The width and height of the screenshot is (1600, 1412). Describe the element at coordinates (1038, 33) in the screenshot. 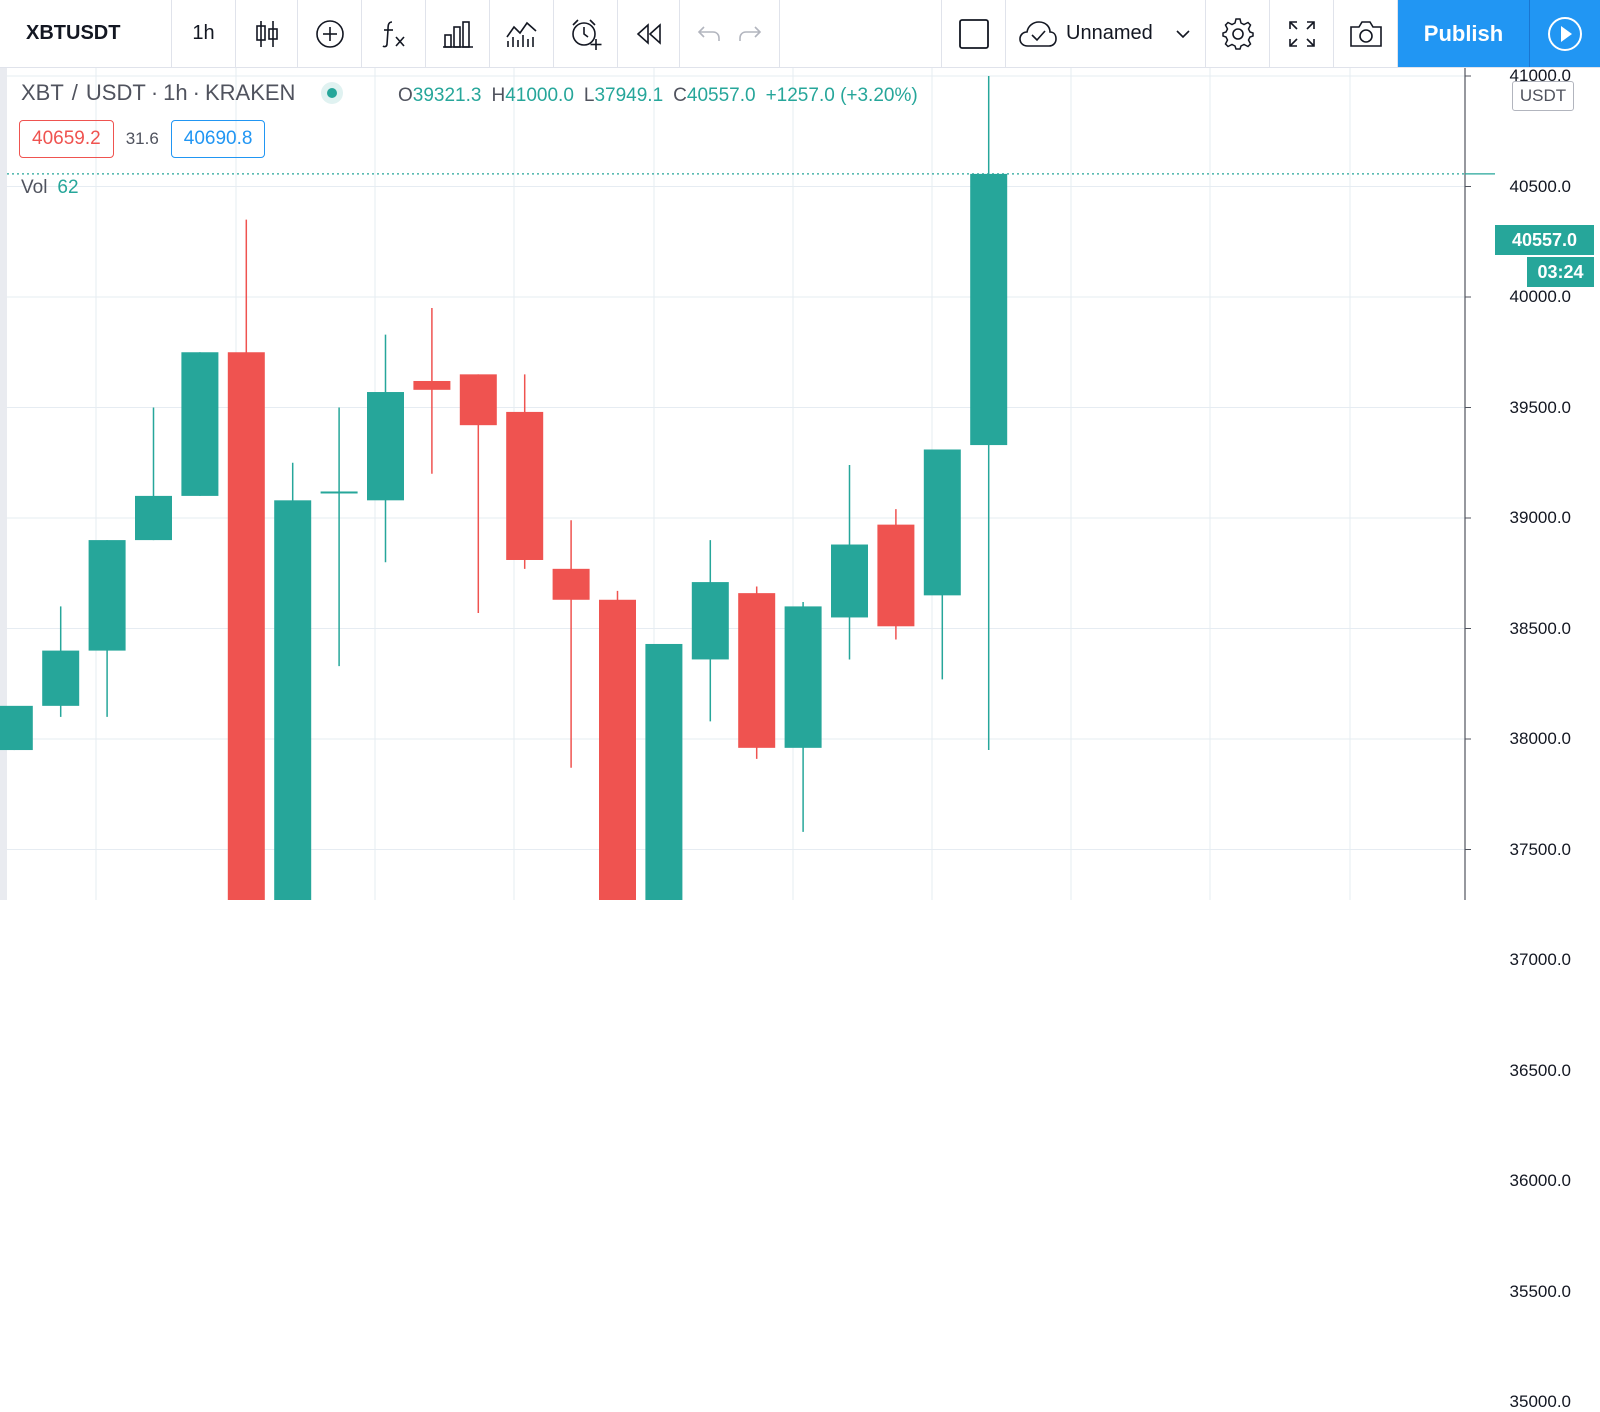

I see `cloud-save-icon` at that location.